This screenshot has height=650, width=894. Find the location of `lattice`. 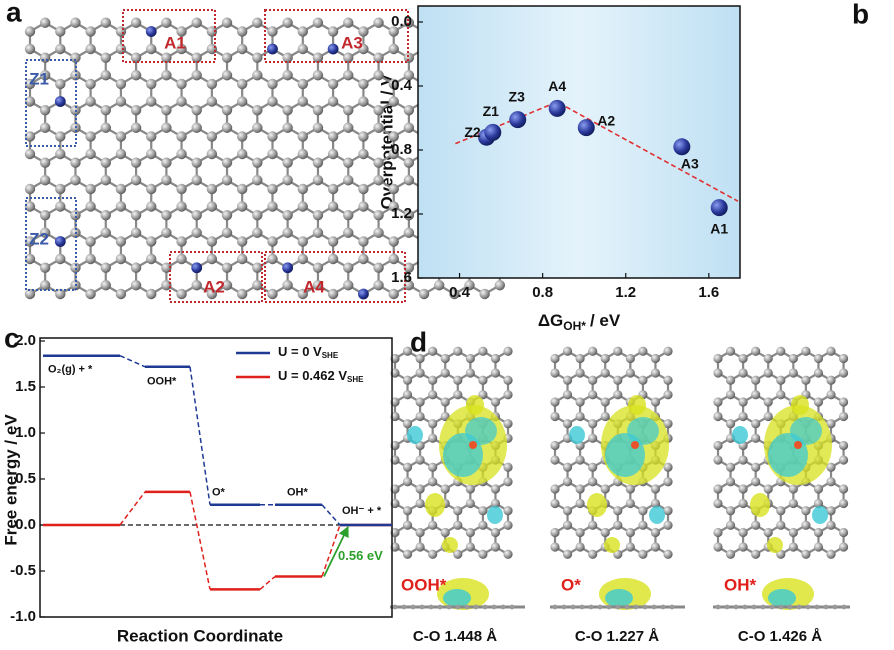

lattice is located at coordinates (781, 452).